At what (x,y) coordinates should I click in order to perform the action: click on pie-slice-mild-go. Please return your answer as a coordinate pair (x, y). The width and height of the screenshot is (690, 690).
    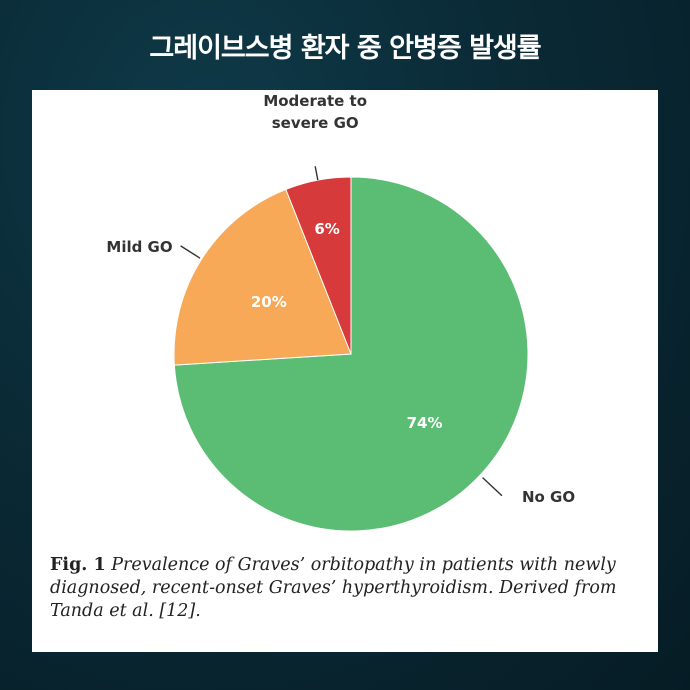
    Looking at the image, I should click on (262, 277).